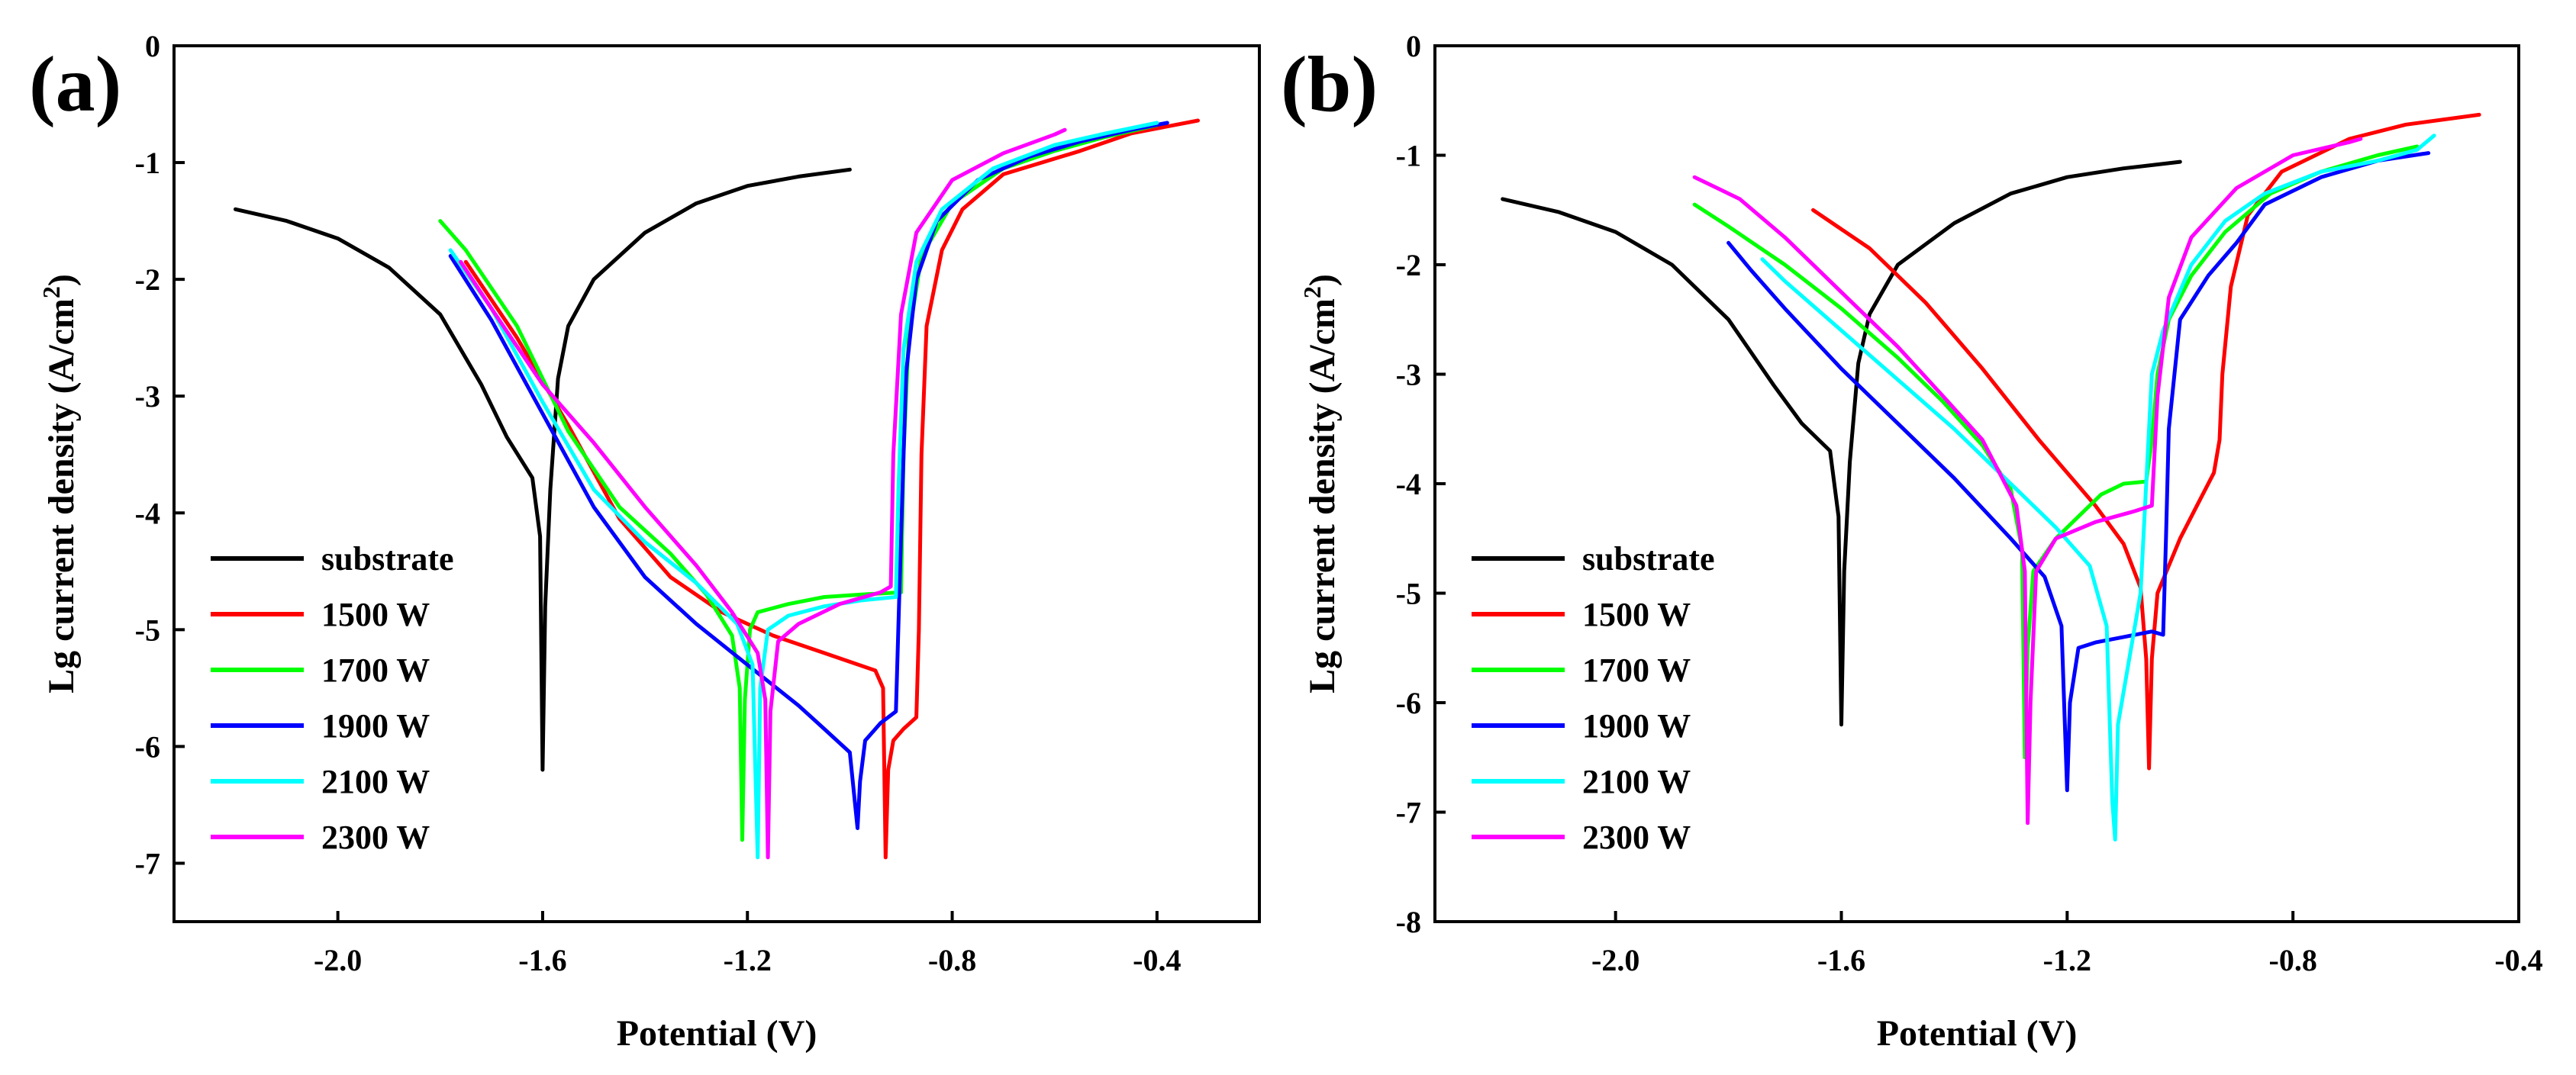  What do you see at coordinates (1636, 838) in the screenshot?
I see `legend-label-2300-w-b: 2300 W` at bounding box center [1636, 838].